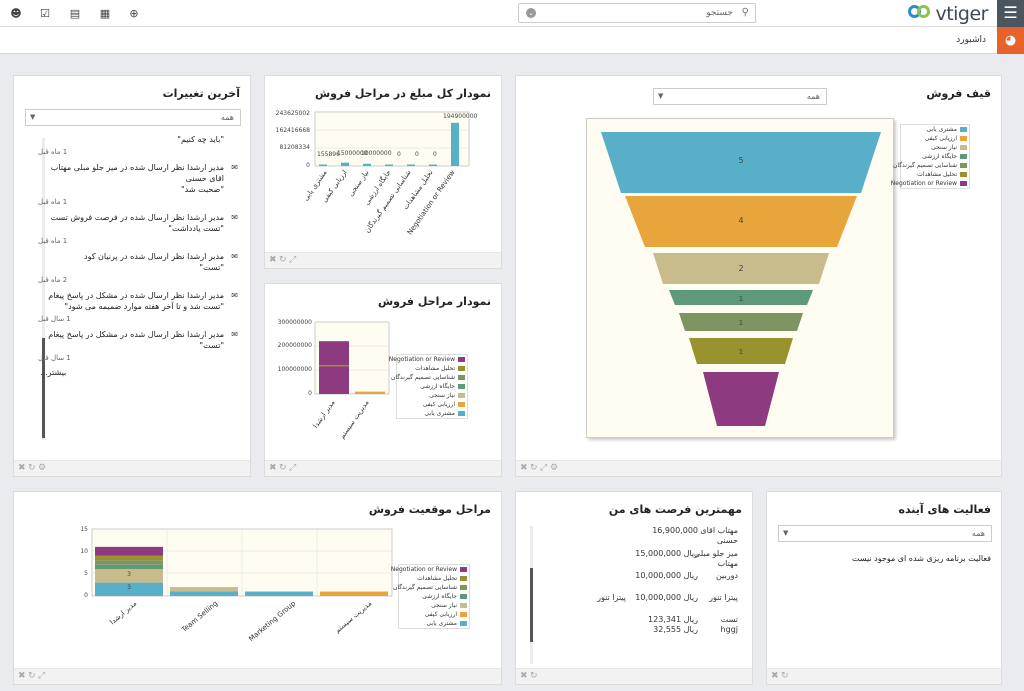 This screenshot has height=691, width=1024. What do you see at coordinates (729, 619) in the screenshot?
I see `opp-name: تست` at bounding box center [729, 619].